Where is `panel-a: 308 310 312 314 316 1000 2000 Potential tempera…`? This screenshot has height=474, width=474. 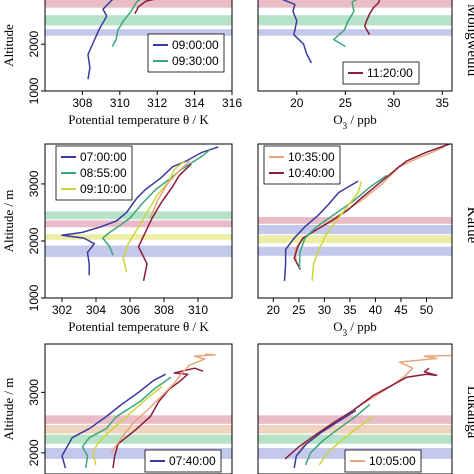
panel-a: 308 310 312 314 316 1000 2000 Potential tempera… is located at coordinates (121, 63).